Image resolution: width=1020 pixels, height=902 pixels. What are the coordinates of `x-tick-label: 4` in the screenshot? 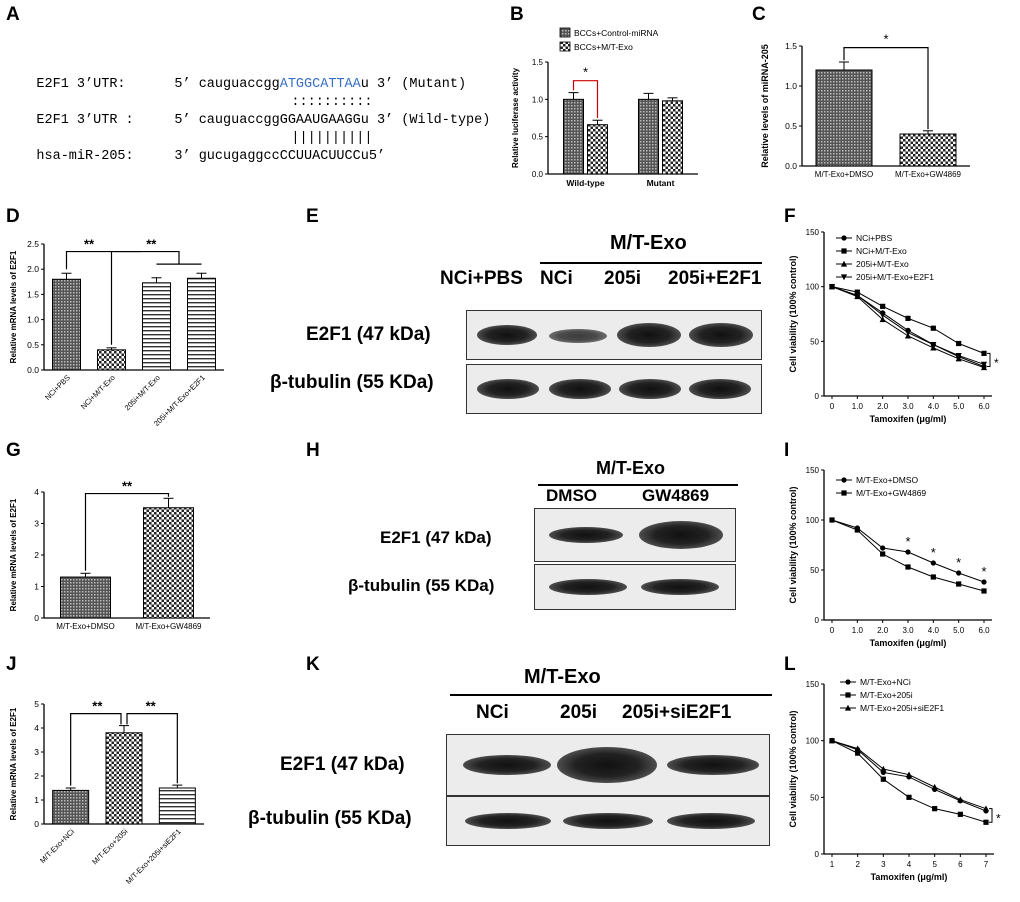 It's located at (909, 864).